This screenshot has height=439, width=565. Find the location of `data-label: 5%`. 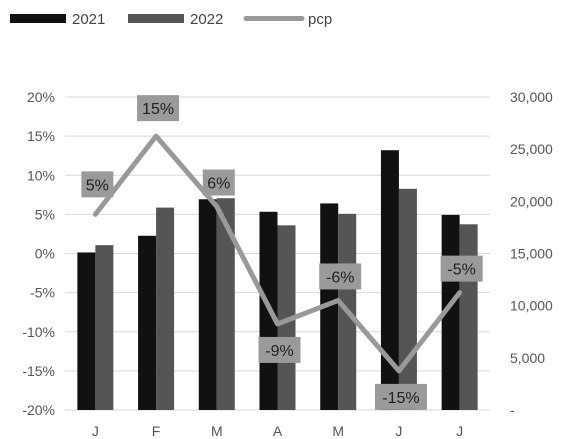

data-label: 5% is located at coordinates (97, 185).